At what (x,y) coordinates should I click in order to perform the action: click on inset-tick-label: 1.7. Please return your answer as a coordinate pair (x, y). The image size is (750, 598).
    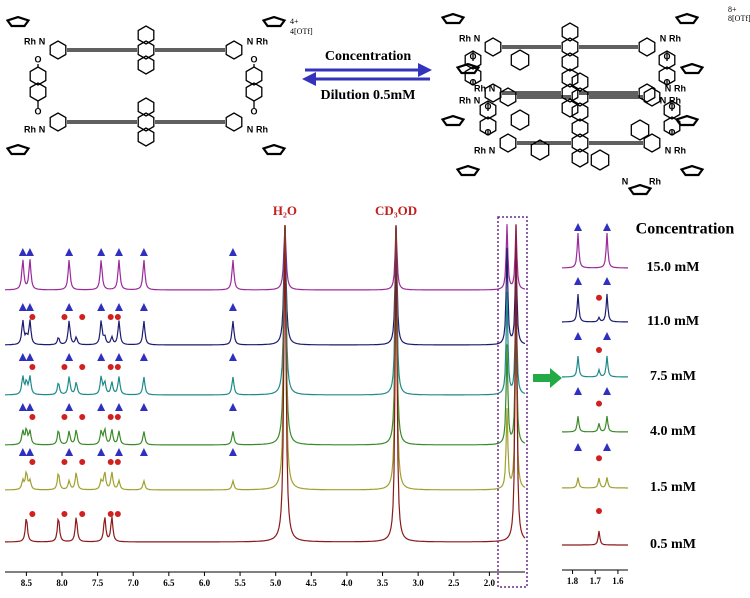
    Looking at the image, I should click on (596, 581).